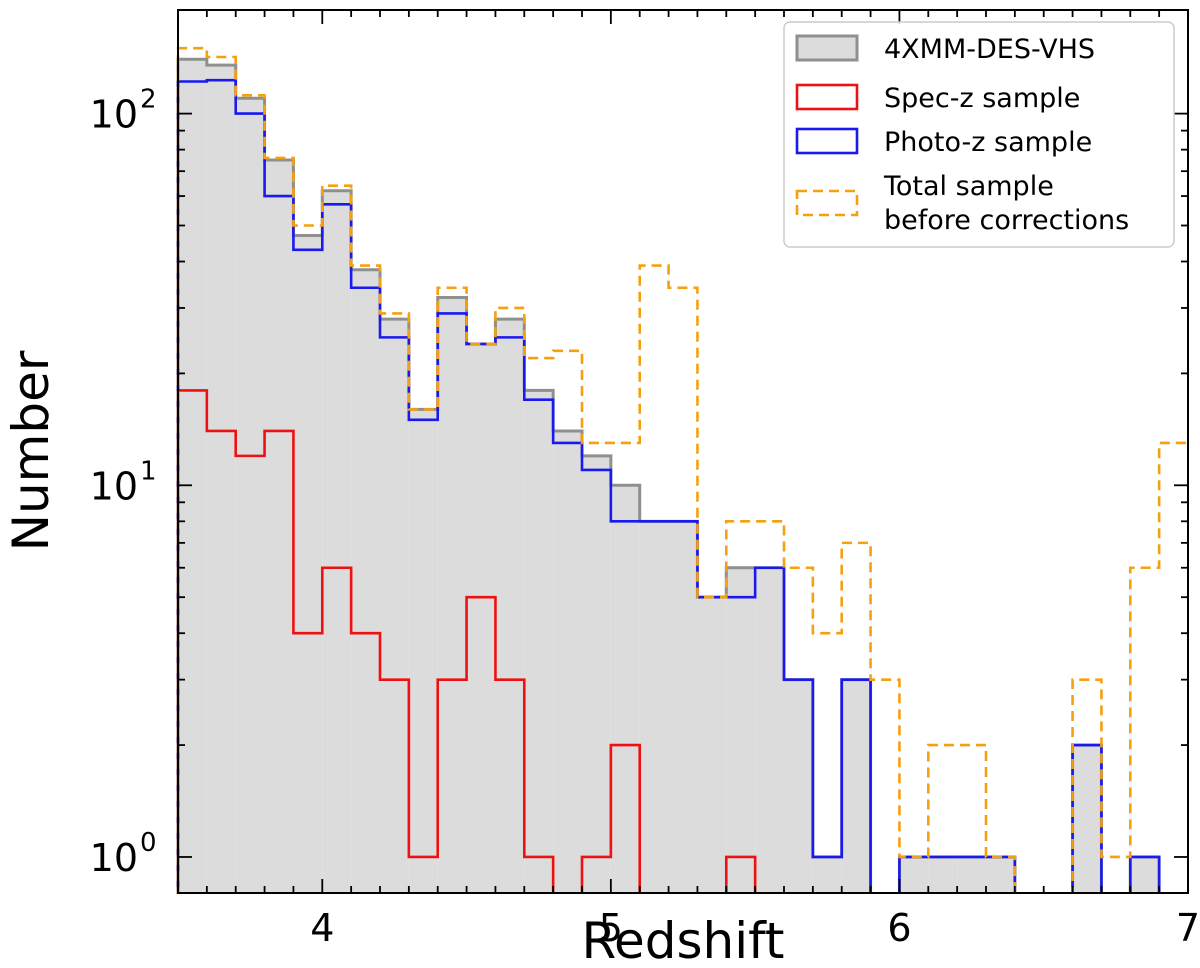  Describe the element at coordinates (1188, 928) in the screenshot. I see `x-tick-label: 7` at that location.